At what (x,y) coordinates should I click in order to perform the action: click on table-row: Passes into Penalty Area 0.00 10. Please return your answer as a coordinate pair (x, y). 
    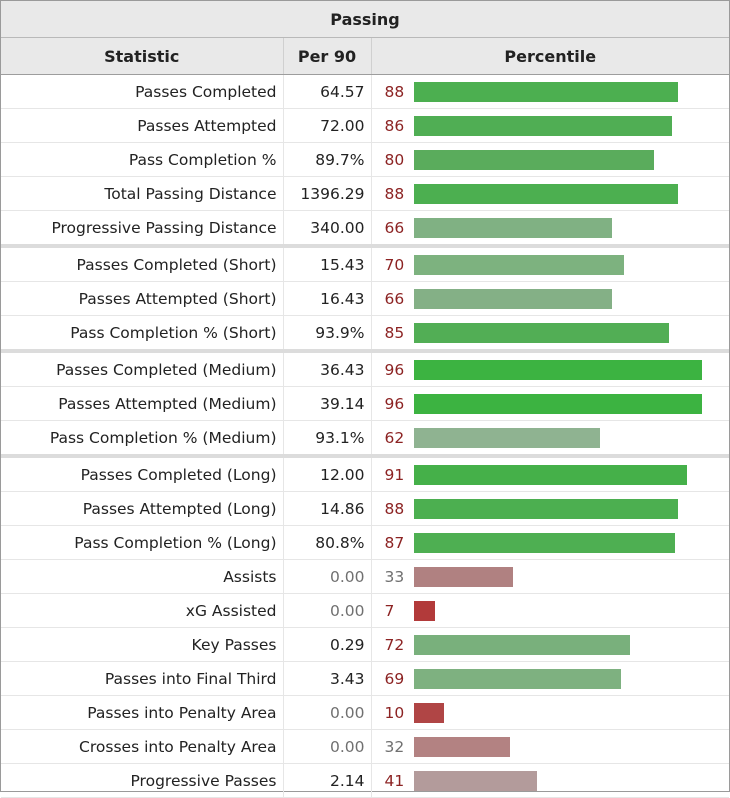
    Looking at the image, I should click on (365, 712).